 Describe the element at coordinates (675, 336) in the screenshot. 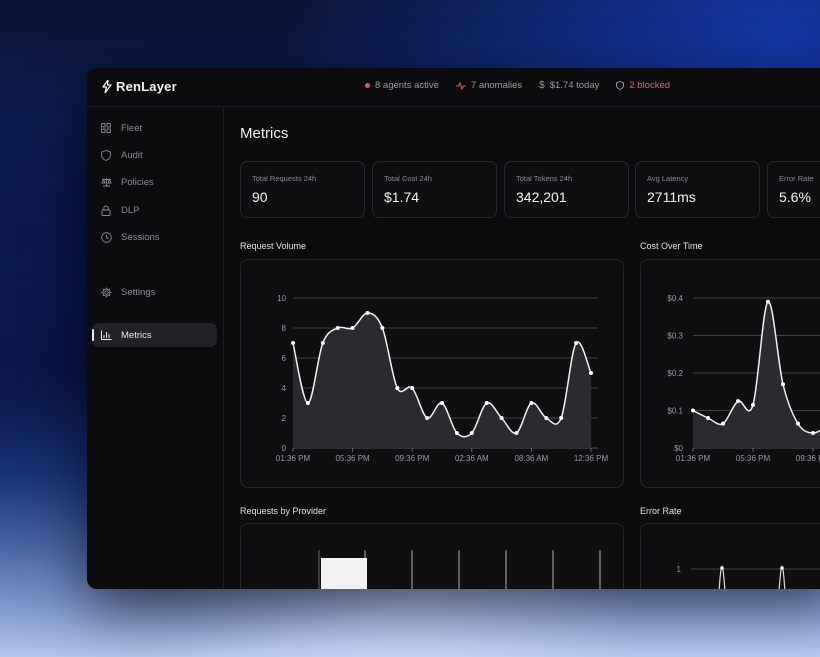

I see `y-tick-label: $0.3` at that location.